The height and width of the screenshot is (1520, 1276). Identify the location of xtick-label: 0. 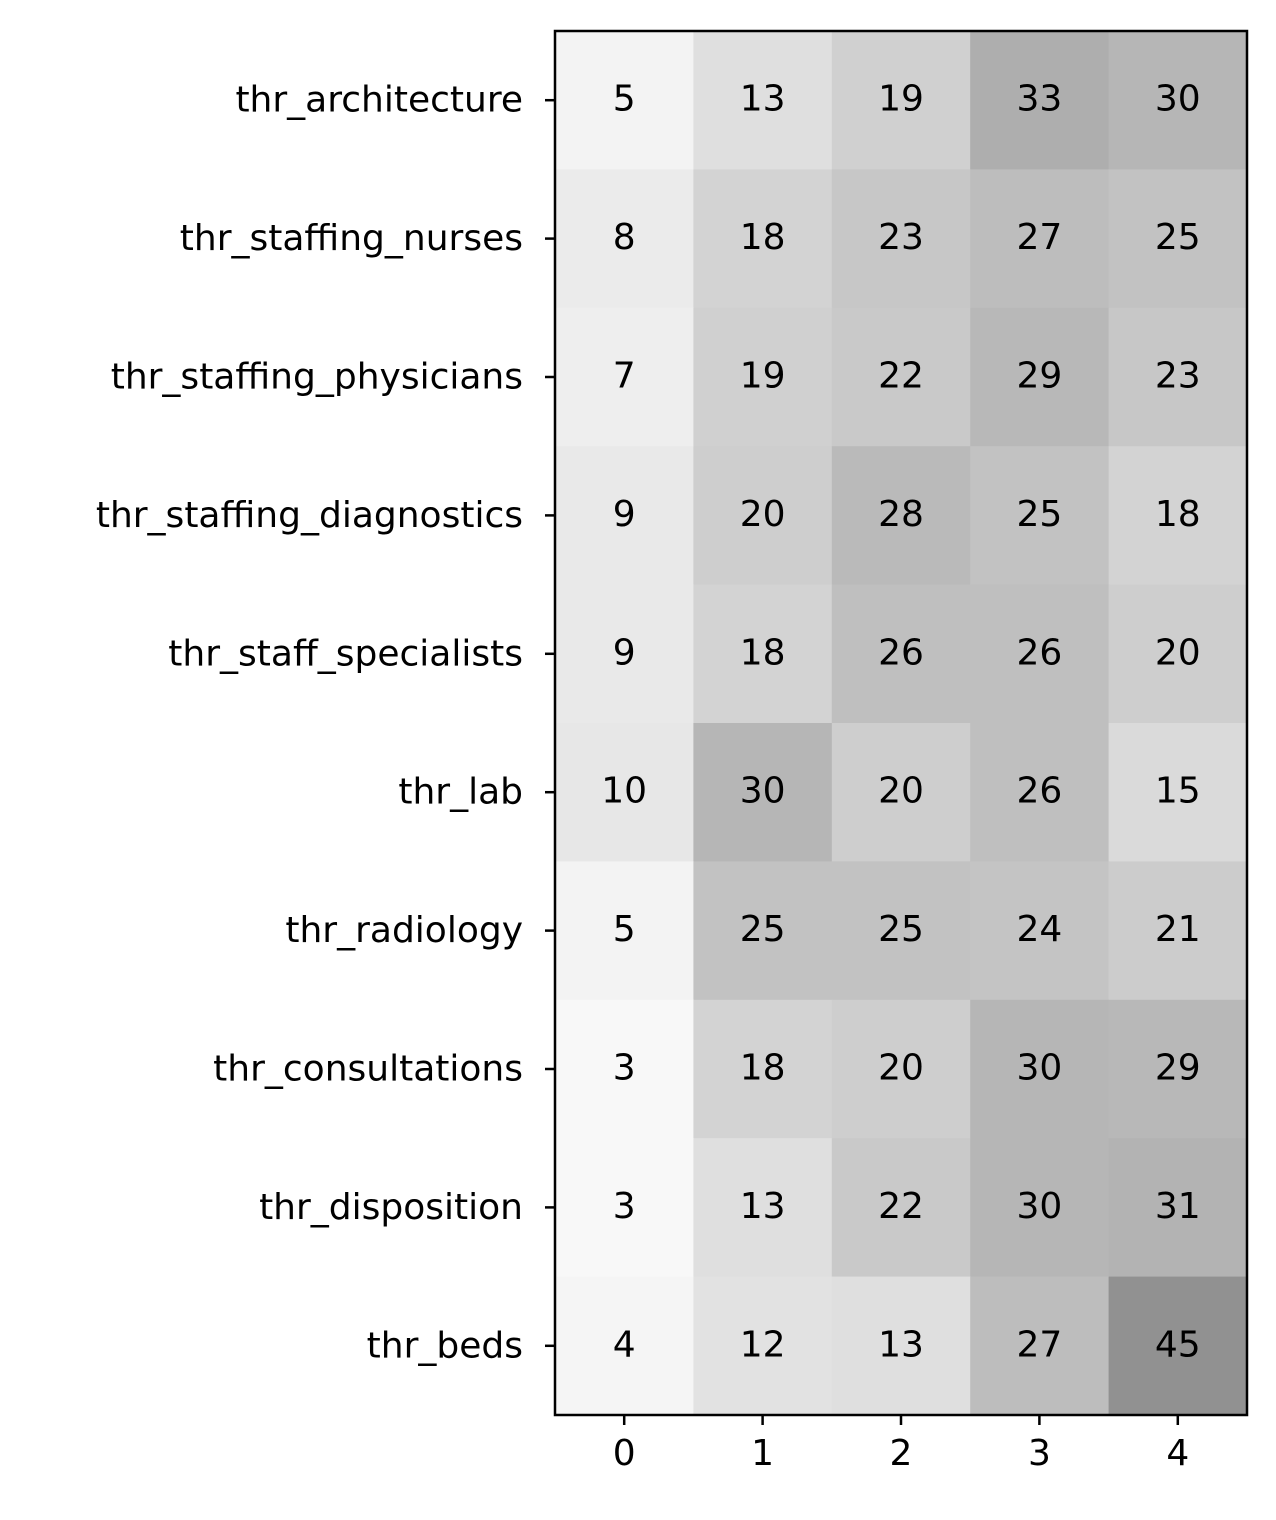
(624, 1453).